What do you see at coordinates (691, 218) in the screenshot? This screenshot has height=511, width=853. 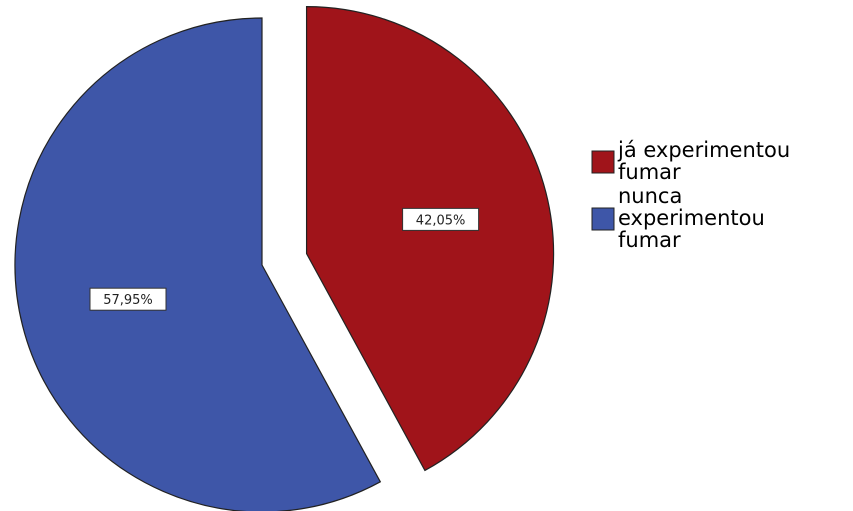 I see `legend-label-line: experimentou` at bounding box center [691, 218].